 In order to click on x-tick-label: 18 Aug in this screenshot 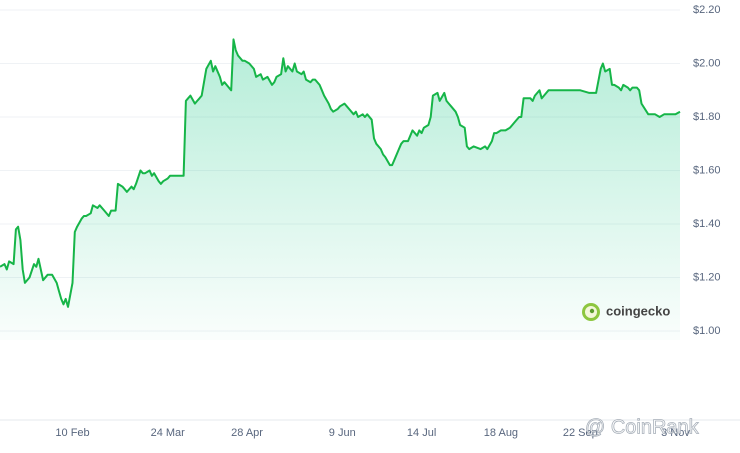, I will do `click(501, 433)`.